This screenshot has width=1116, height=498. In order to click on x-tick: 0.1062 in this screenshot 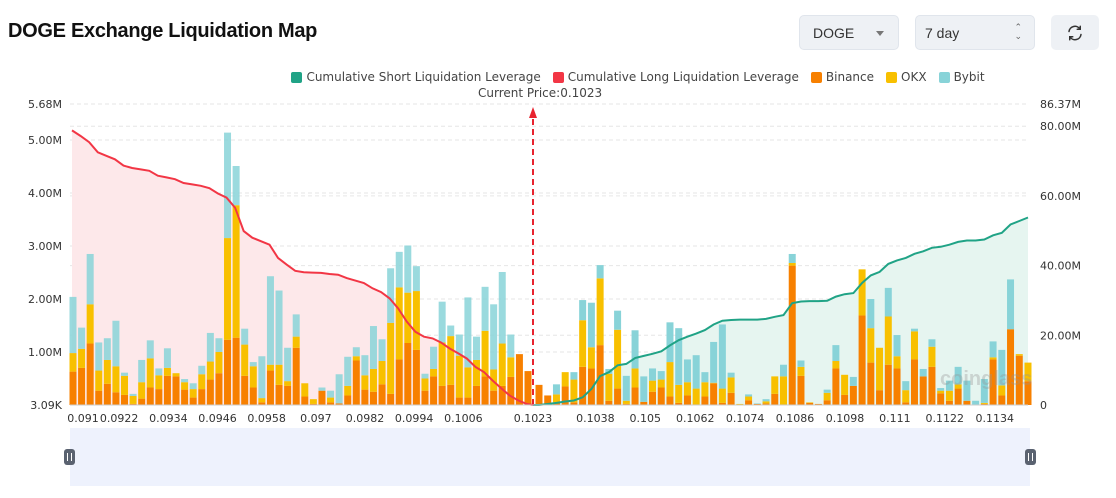, I will do `click(695, 418)`.